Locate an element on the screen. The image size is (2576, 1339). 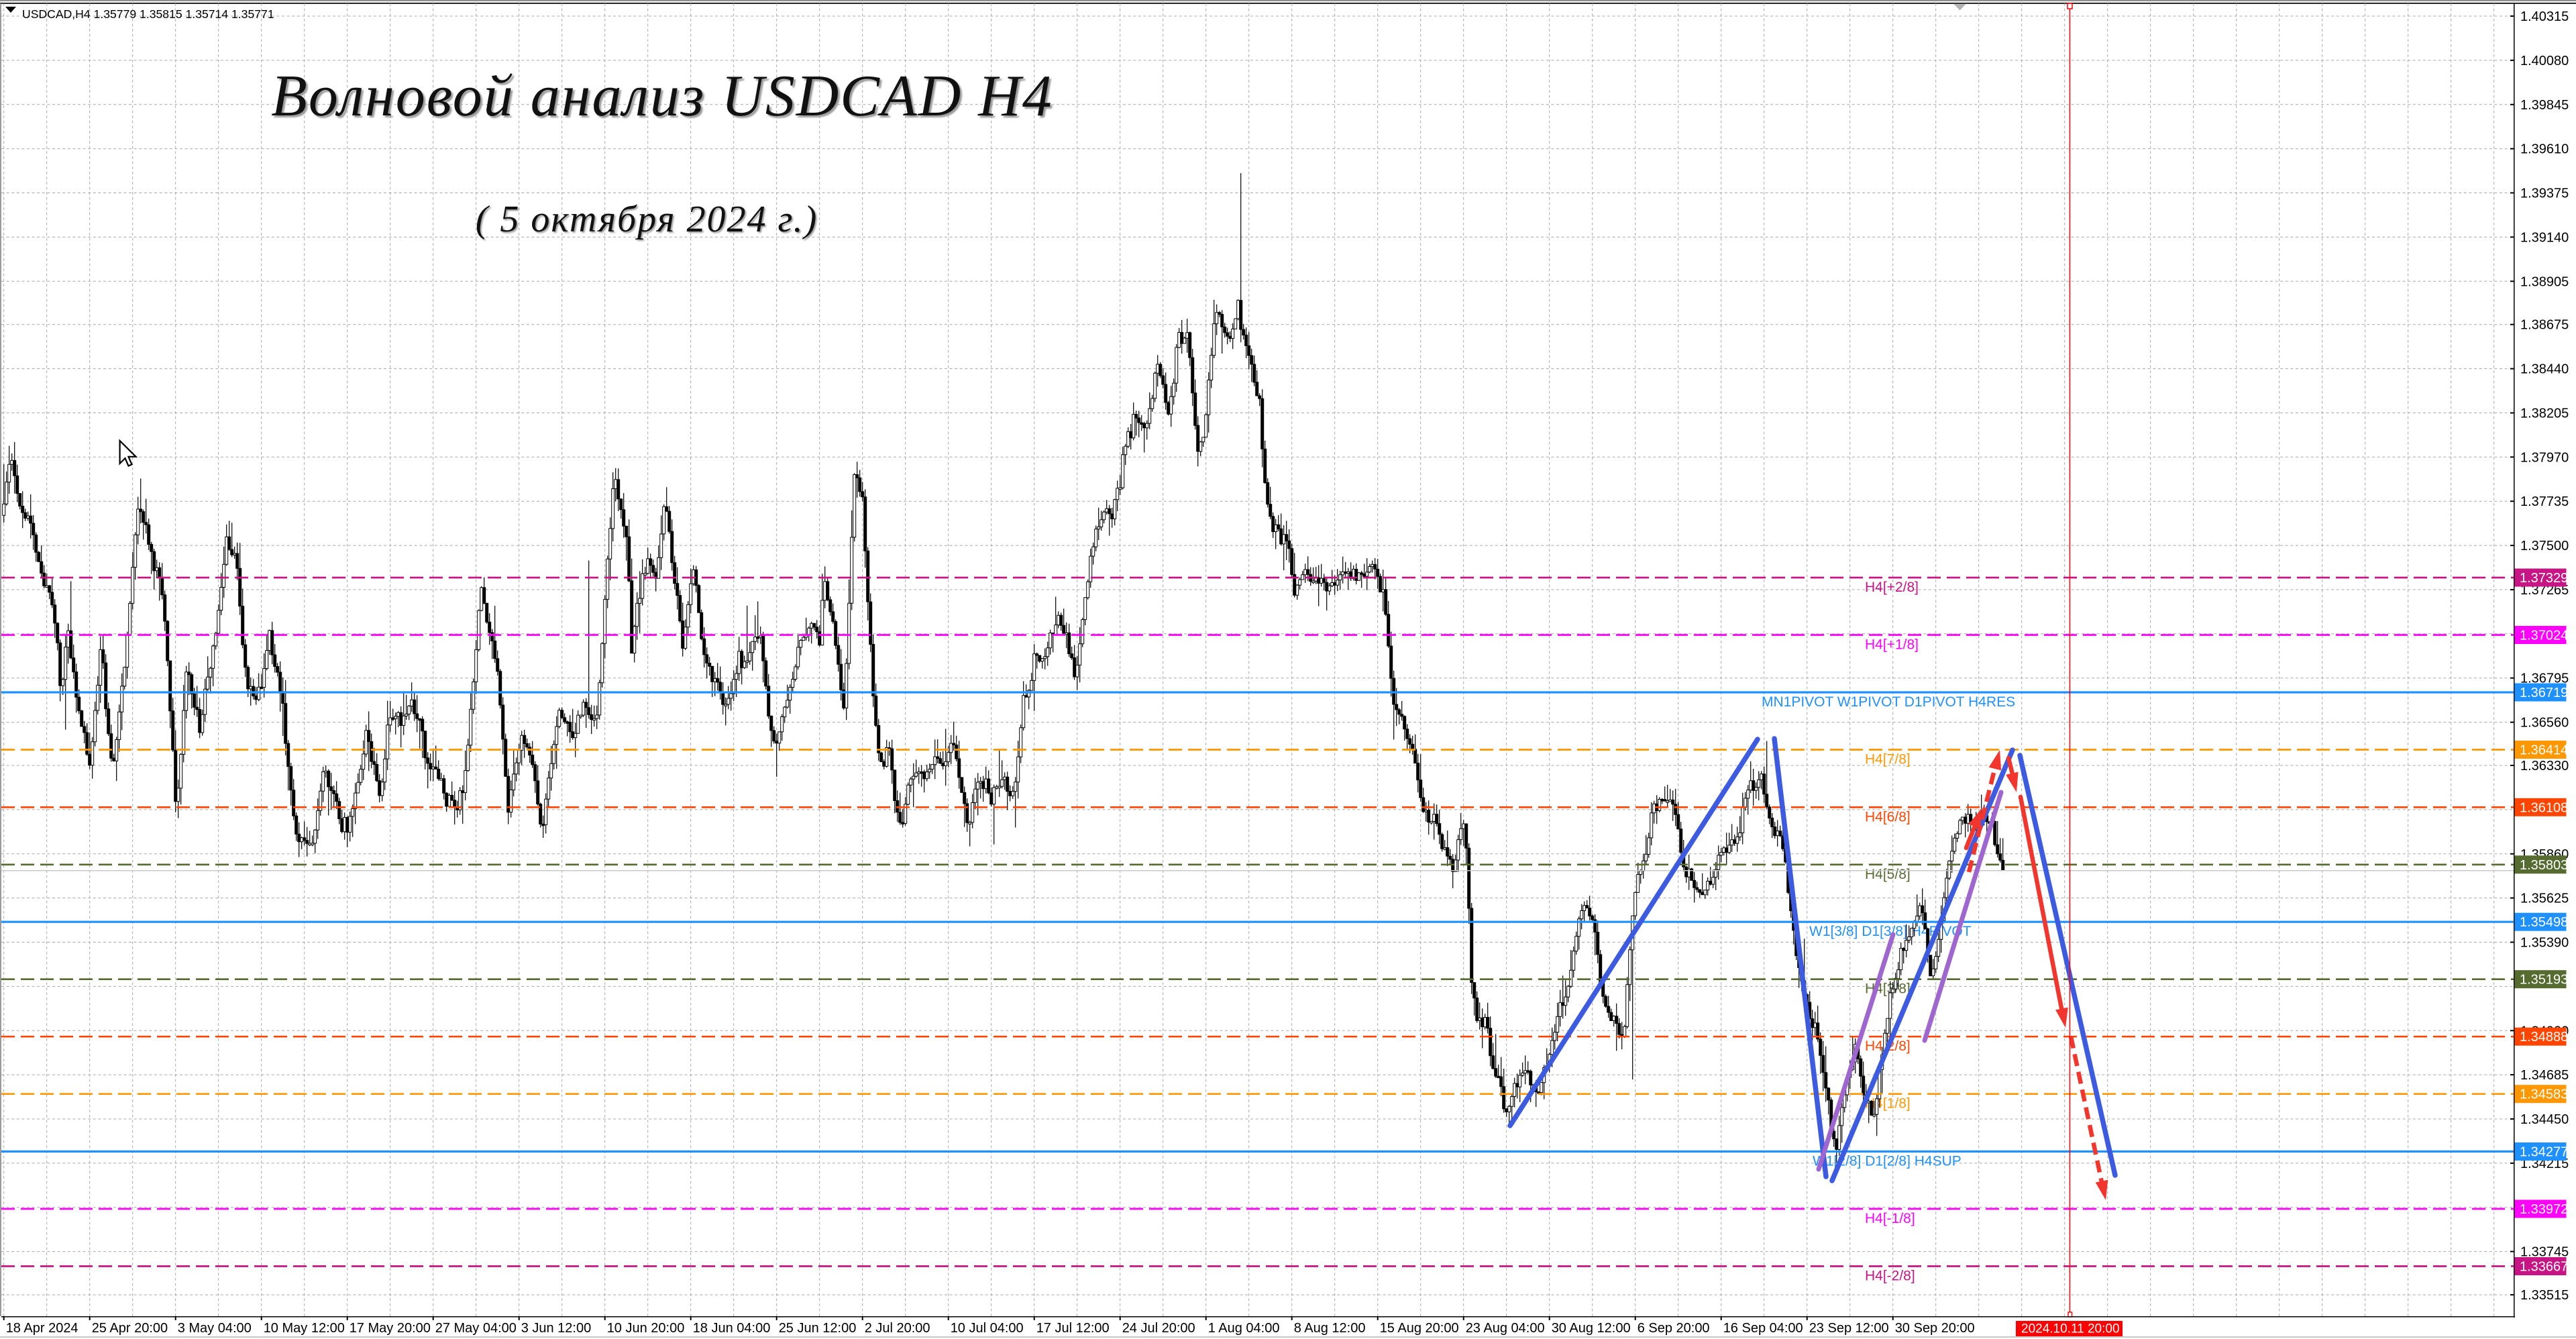
svg-text: 3 May 04:00 is located at coordinates (215, 1328).